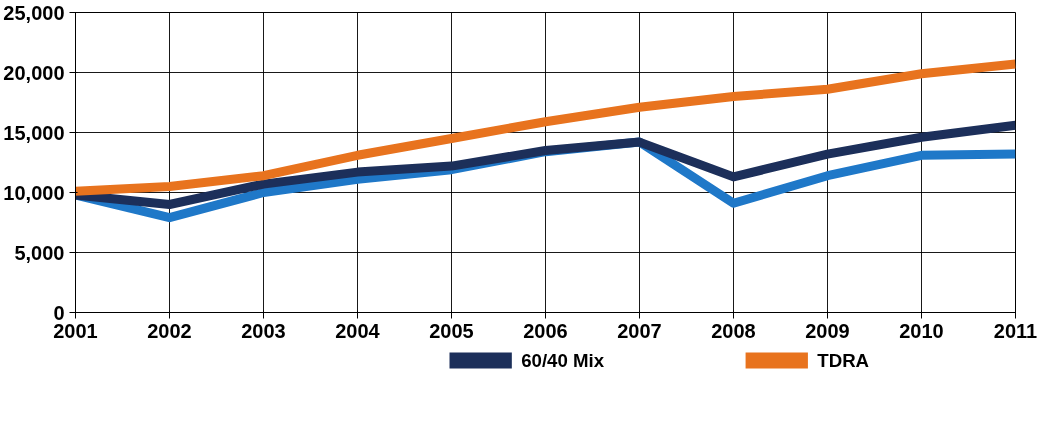 This screenshot has width=1055, height=432. I want to click on x-tick-label: 2010, so click(921, 330).